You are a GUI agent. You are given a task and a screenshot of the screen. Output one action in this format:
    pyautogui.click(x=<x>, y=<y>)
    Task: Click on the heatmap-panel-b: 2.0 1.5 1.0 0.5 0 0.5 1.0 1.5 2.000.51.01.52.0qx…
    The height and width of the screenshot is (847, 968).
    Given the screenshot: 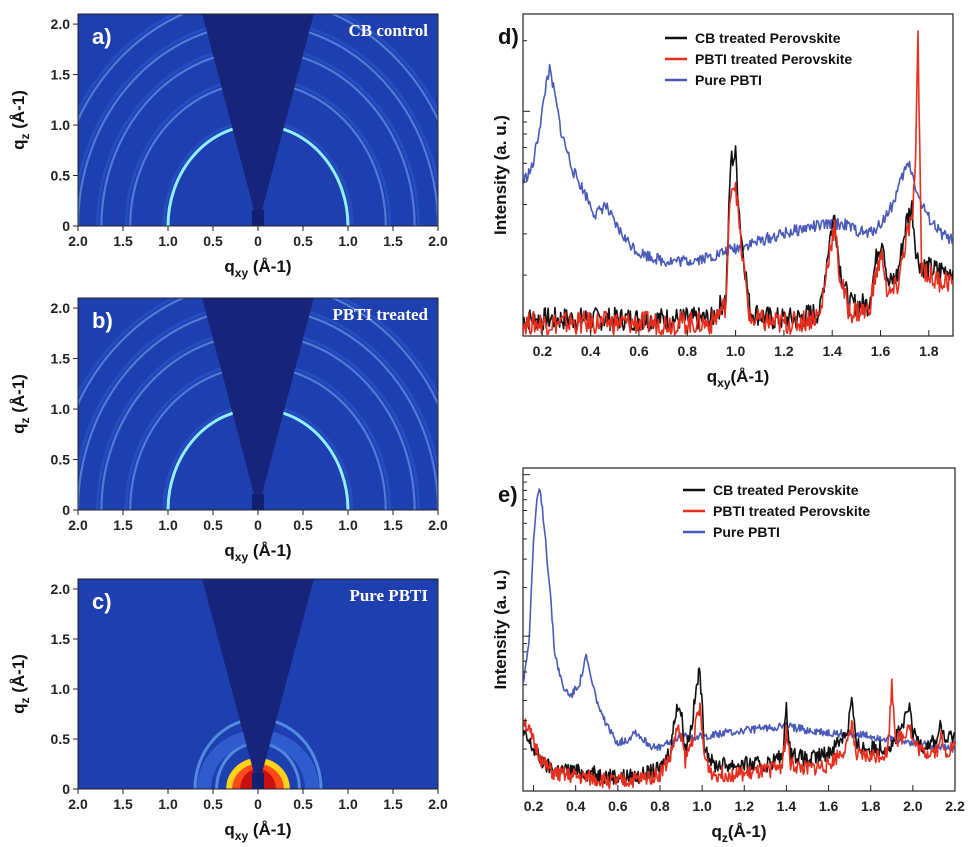 What is the action you would take?
    pyautogui.click(x=228, y=430)
    